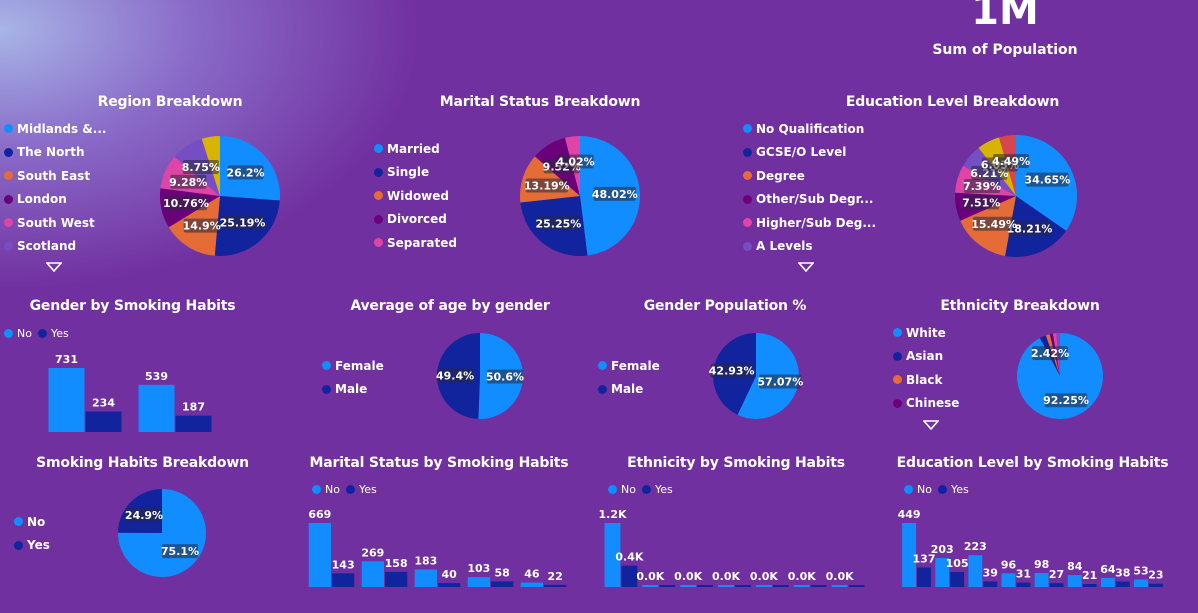  What do you see at coordinates (926, 404) in the screenshot?
I see `legend-item: Chinese` at bounding box center [926, 404].